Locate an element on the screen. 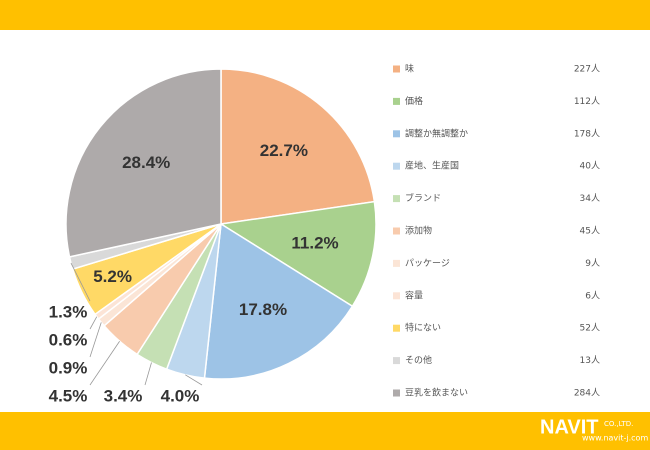 The image size is (650, 450). legend-count: 9人 is located at coordinates (592, 263).